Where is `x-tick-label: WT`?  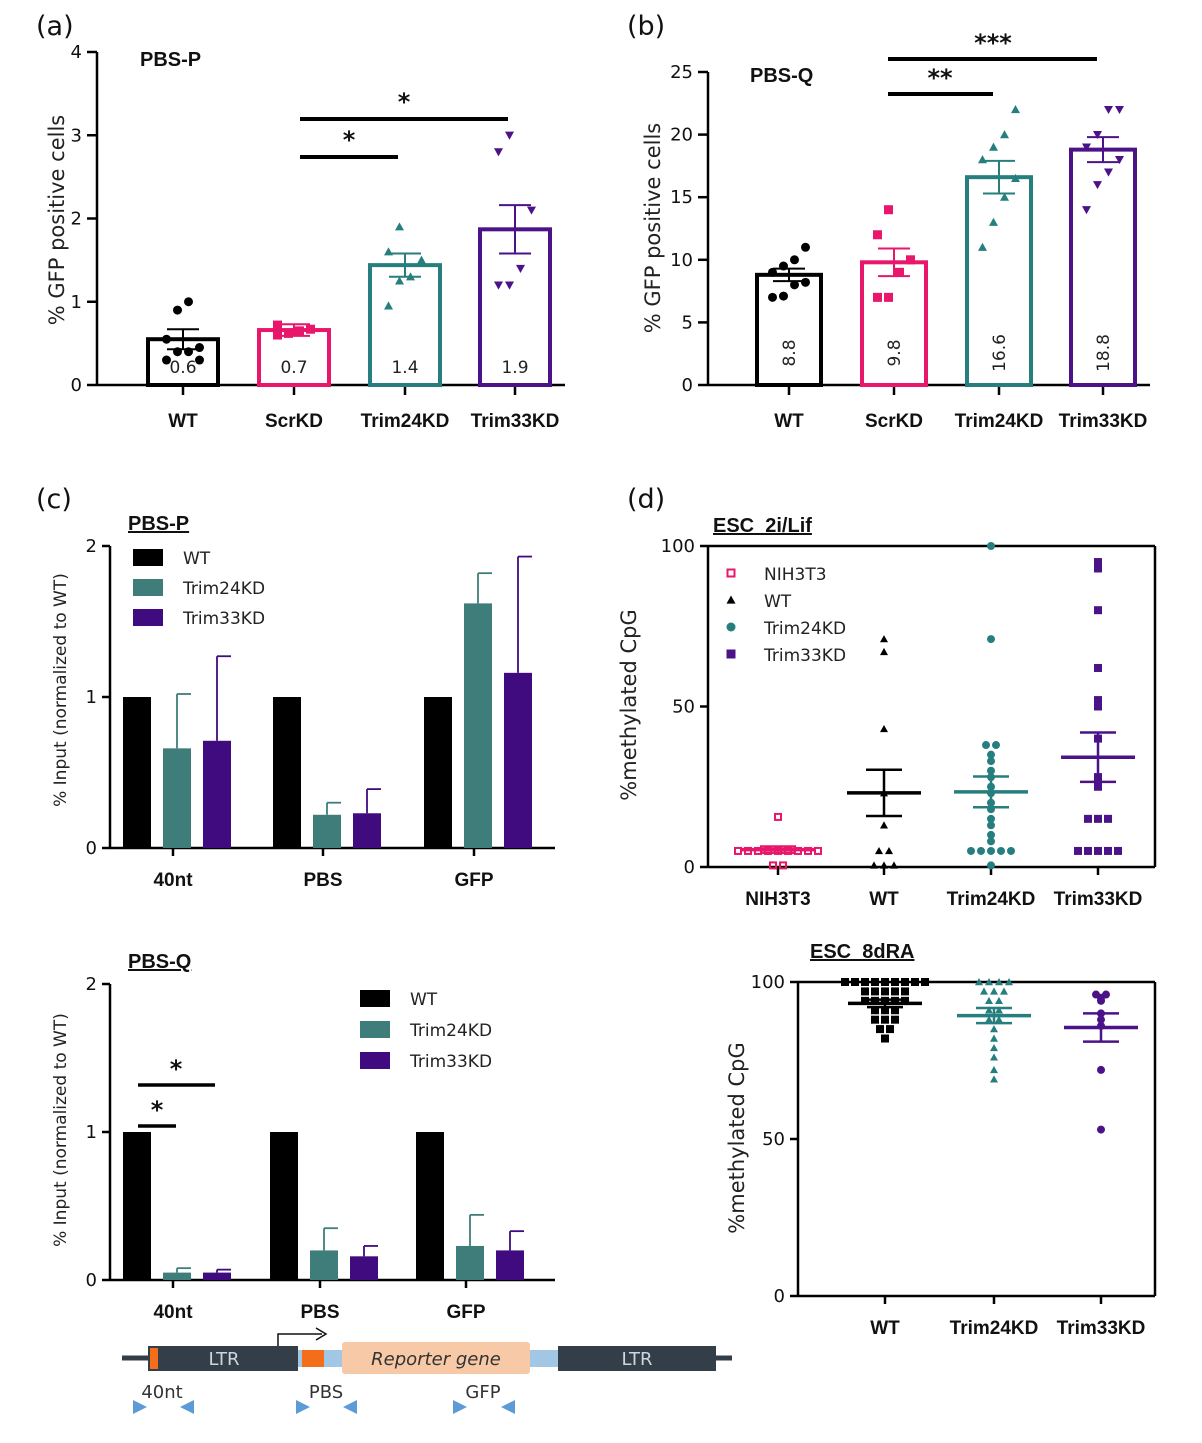
x-tick-label: WT is located at coordinates (885, 1328).